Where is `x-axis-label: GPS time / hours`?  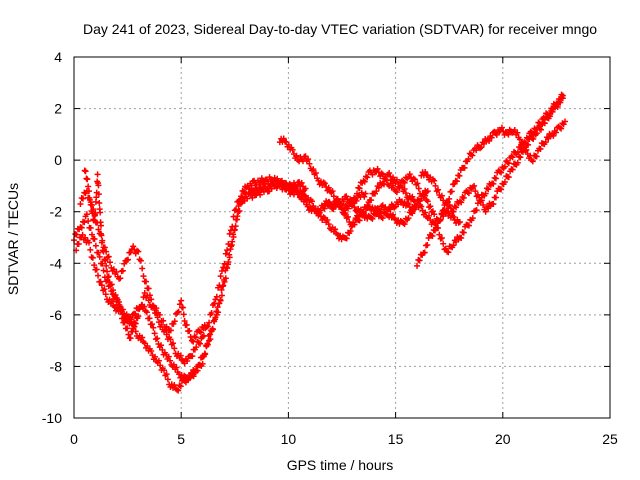 x-axis-label: GPS time / hours is located at coordinates (340, 465).